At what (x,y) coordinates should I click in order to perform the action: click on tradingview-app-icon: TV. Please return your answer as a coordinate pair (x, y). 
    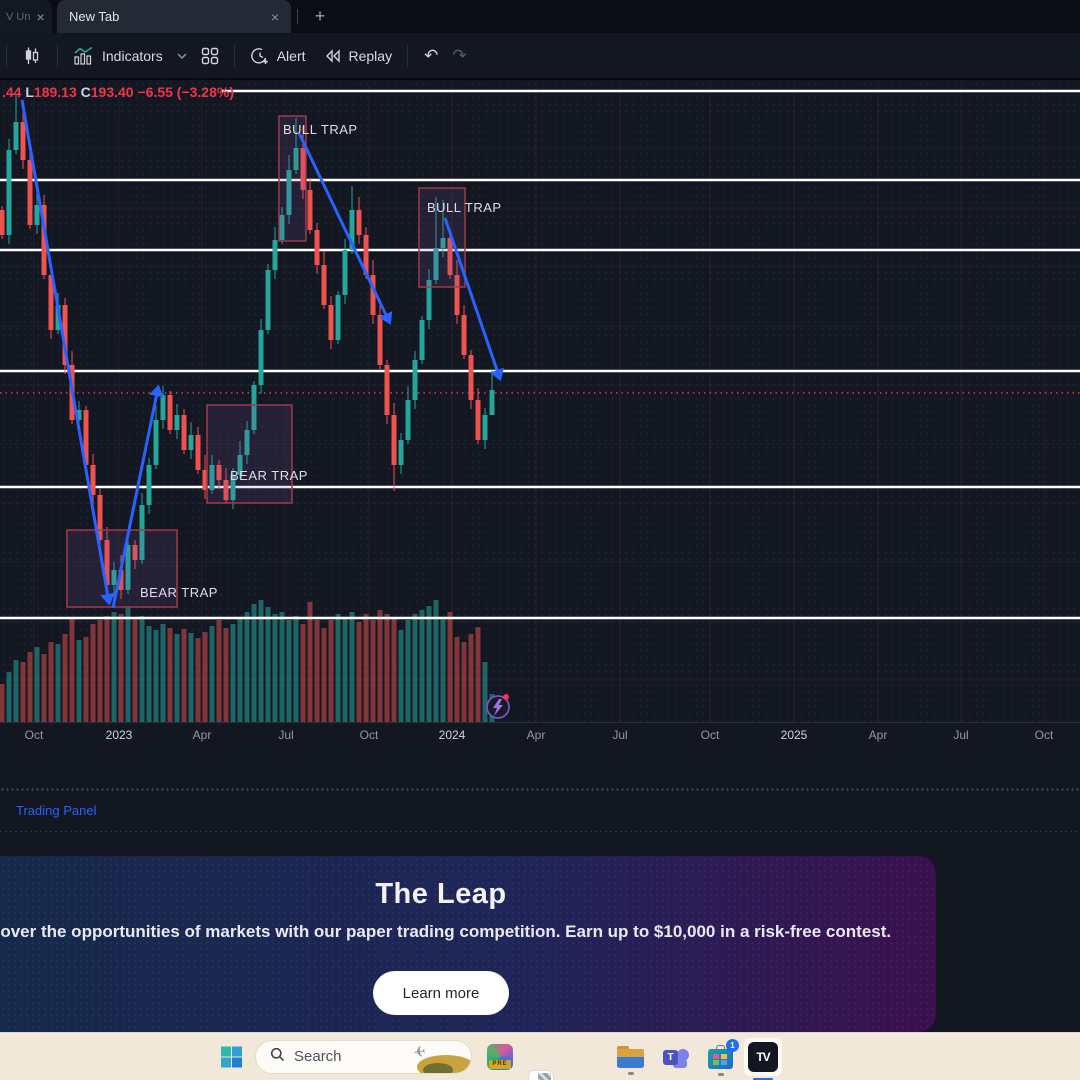
    Looking at the image, I should click on (763, 1058).